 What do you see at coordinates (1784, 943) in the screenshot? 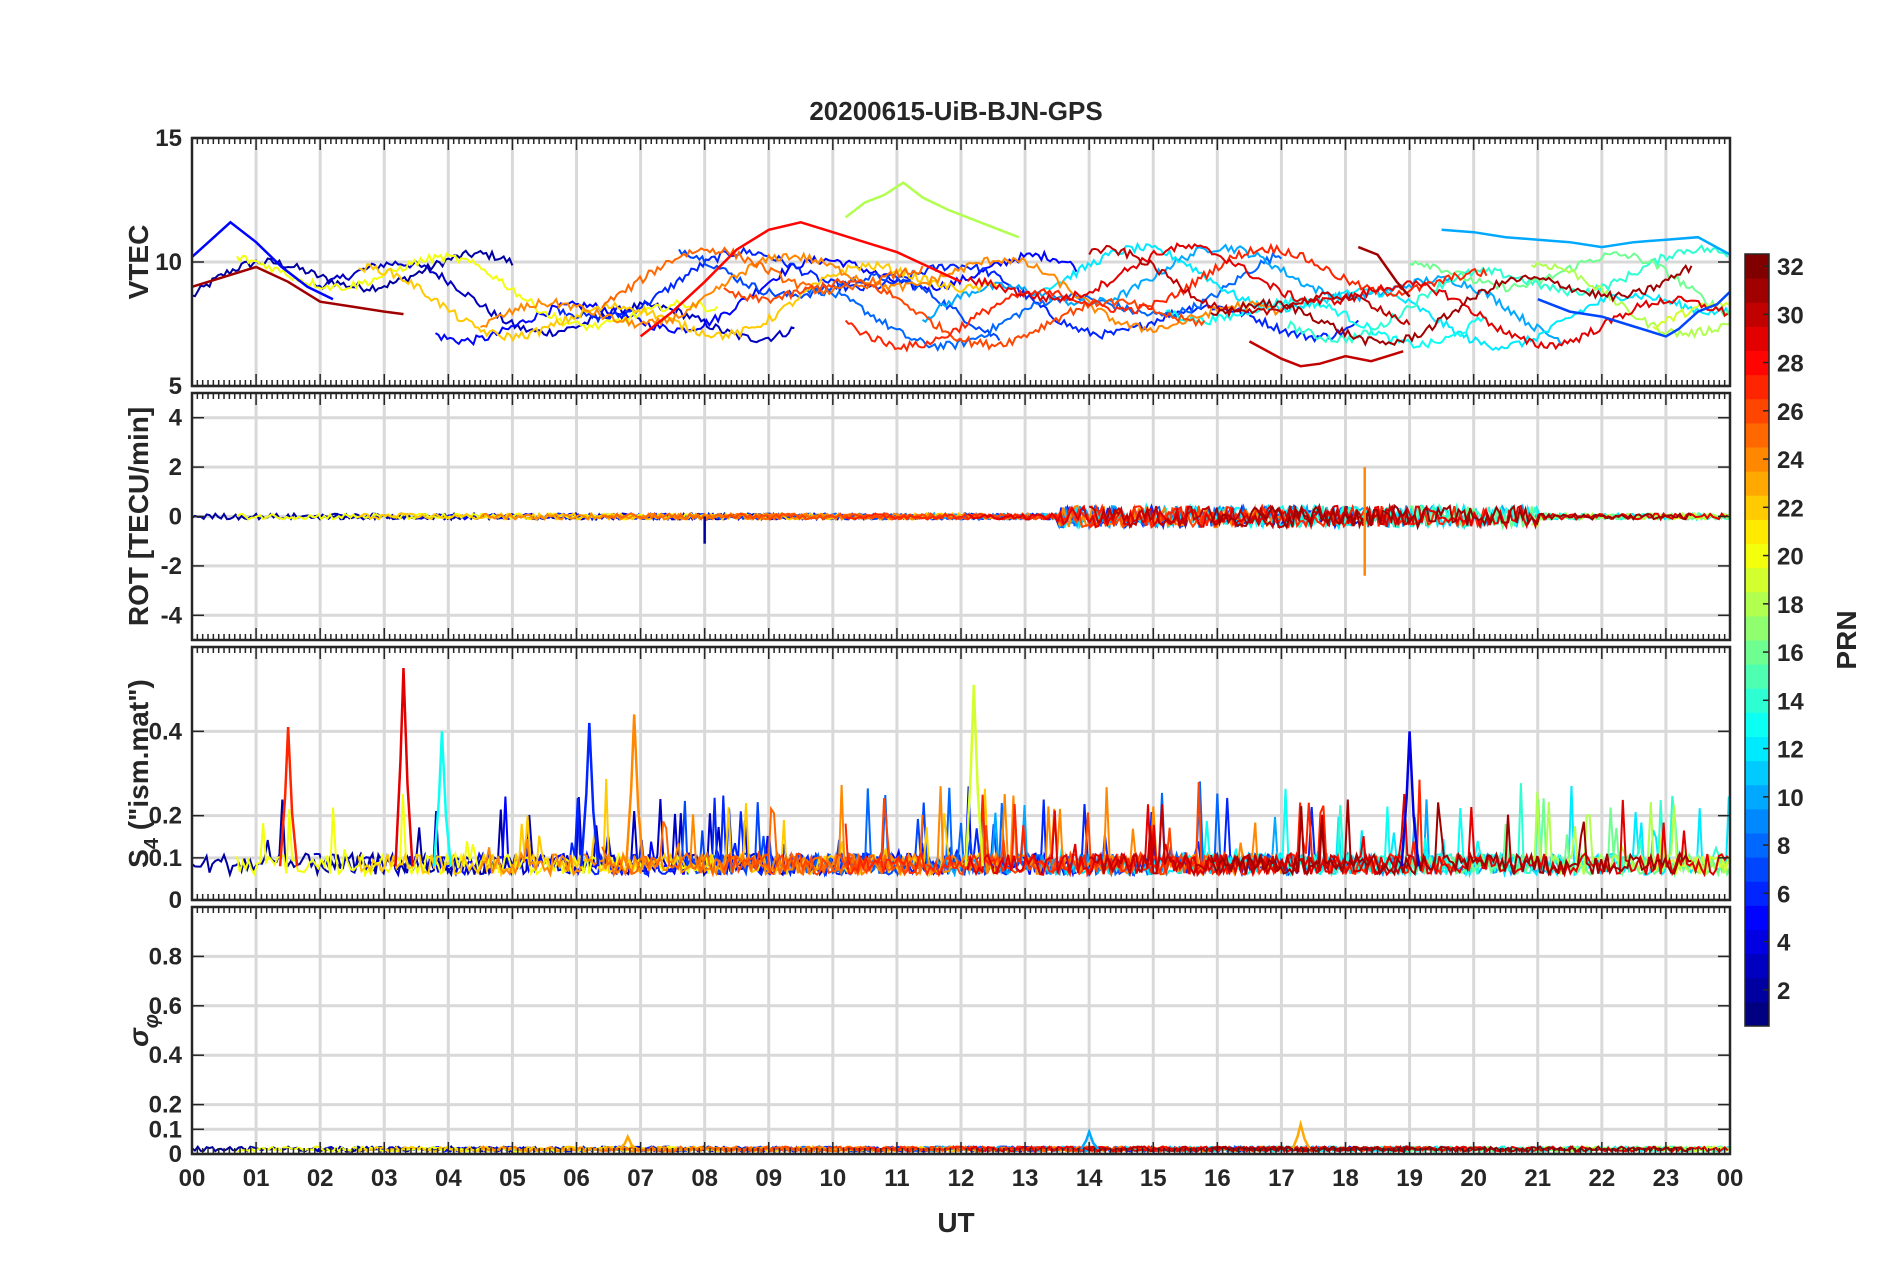
I see `colorbar-tick-label: 4` at bounding box center [1784, 943].